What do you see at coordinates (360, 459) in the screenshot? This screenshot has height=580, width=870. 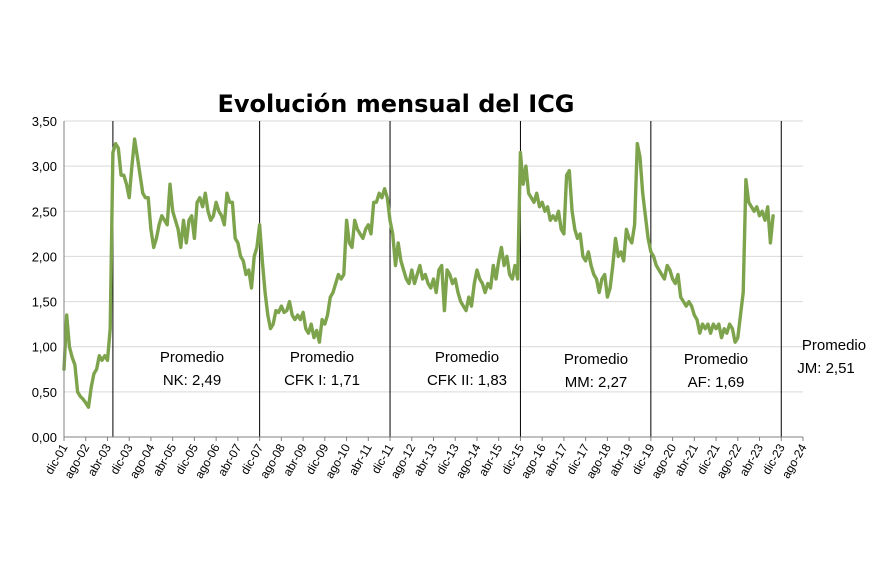 I see `x-tick-label: abr-11` at bounding box center [360, 459].